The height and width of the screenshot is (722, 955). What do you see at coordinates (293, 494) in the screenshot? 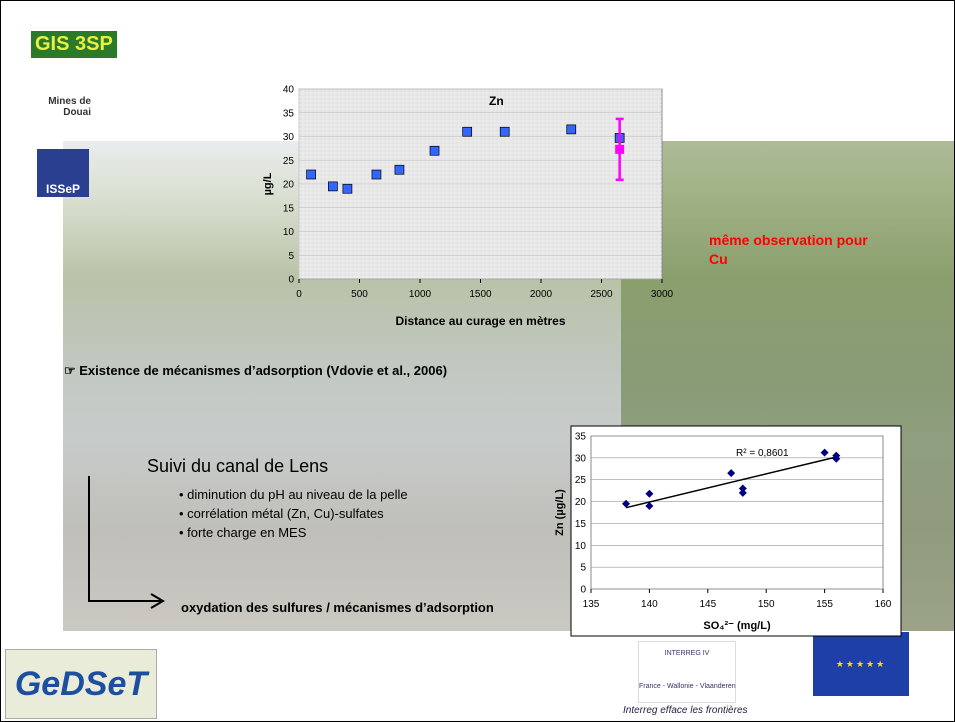
I see `bullet: • diminution du pH au niveau de la pelle` at bounding box center [293, 494].